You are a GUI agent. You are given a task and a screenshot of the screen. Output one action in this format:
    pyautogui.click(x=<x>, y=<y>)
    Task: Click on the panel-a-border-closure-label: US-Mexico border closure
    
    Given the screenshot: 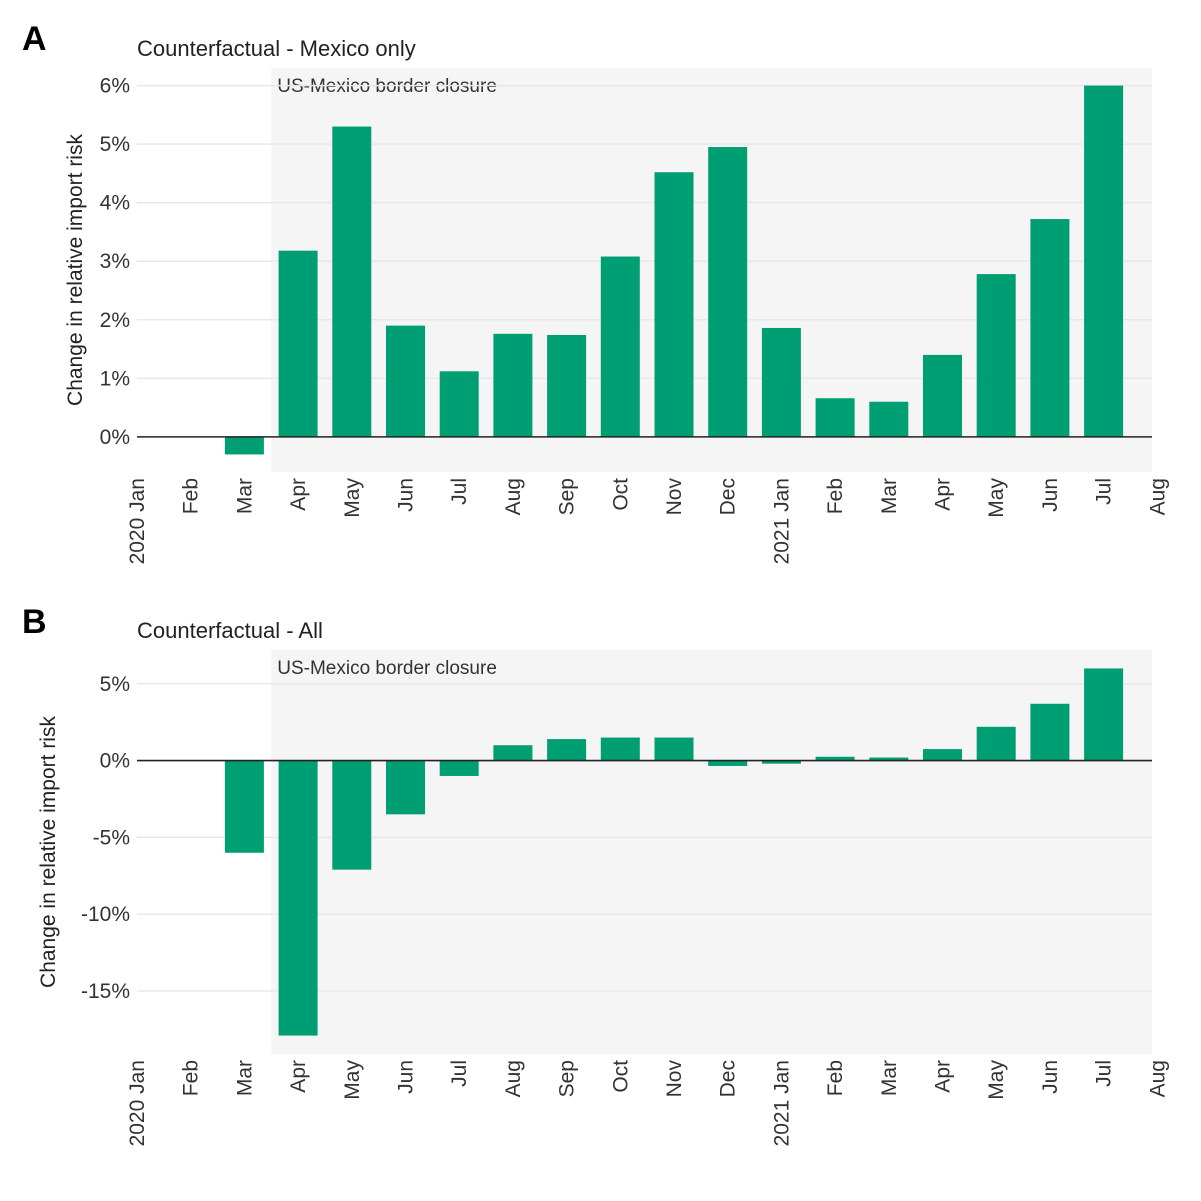 What is the action you would take?
    pyautogui.click(x=387, y=86)
    